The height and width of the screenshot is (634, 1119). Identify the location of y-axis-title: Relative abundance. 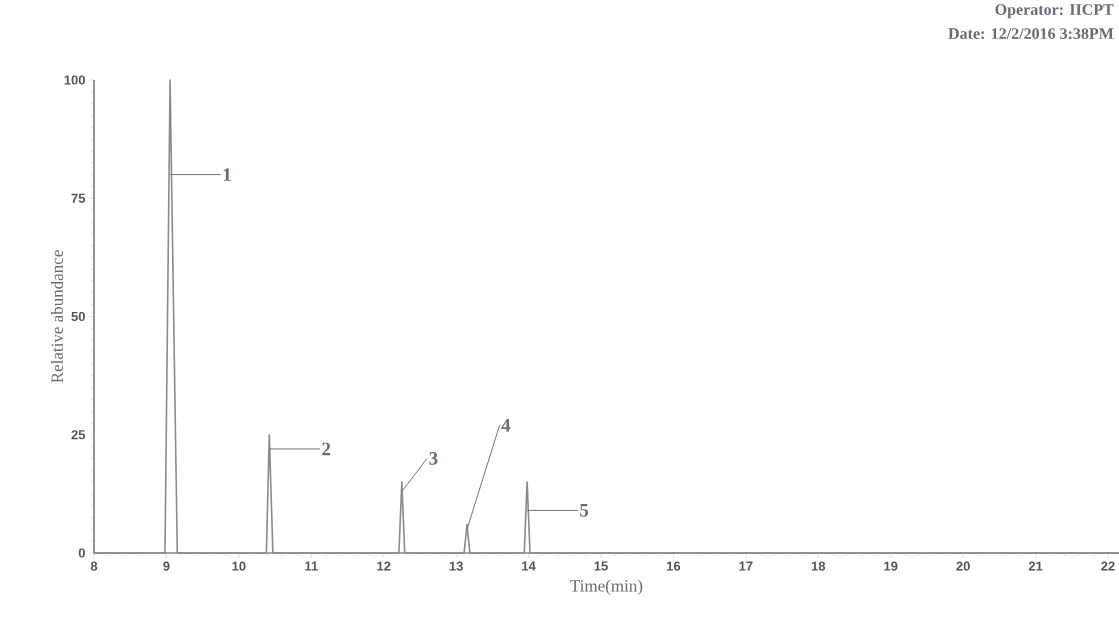
(56, 316).